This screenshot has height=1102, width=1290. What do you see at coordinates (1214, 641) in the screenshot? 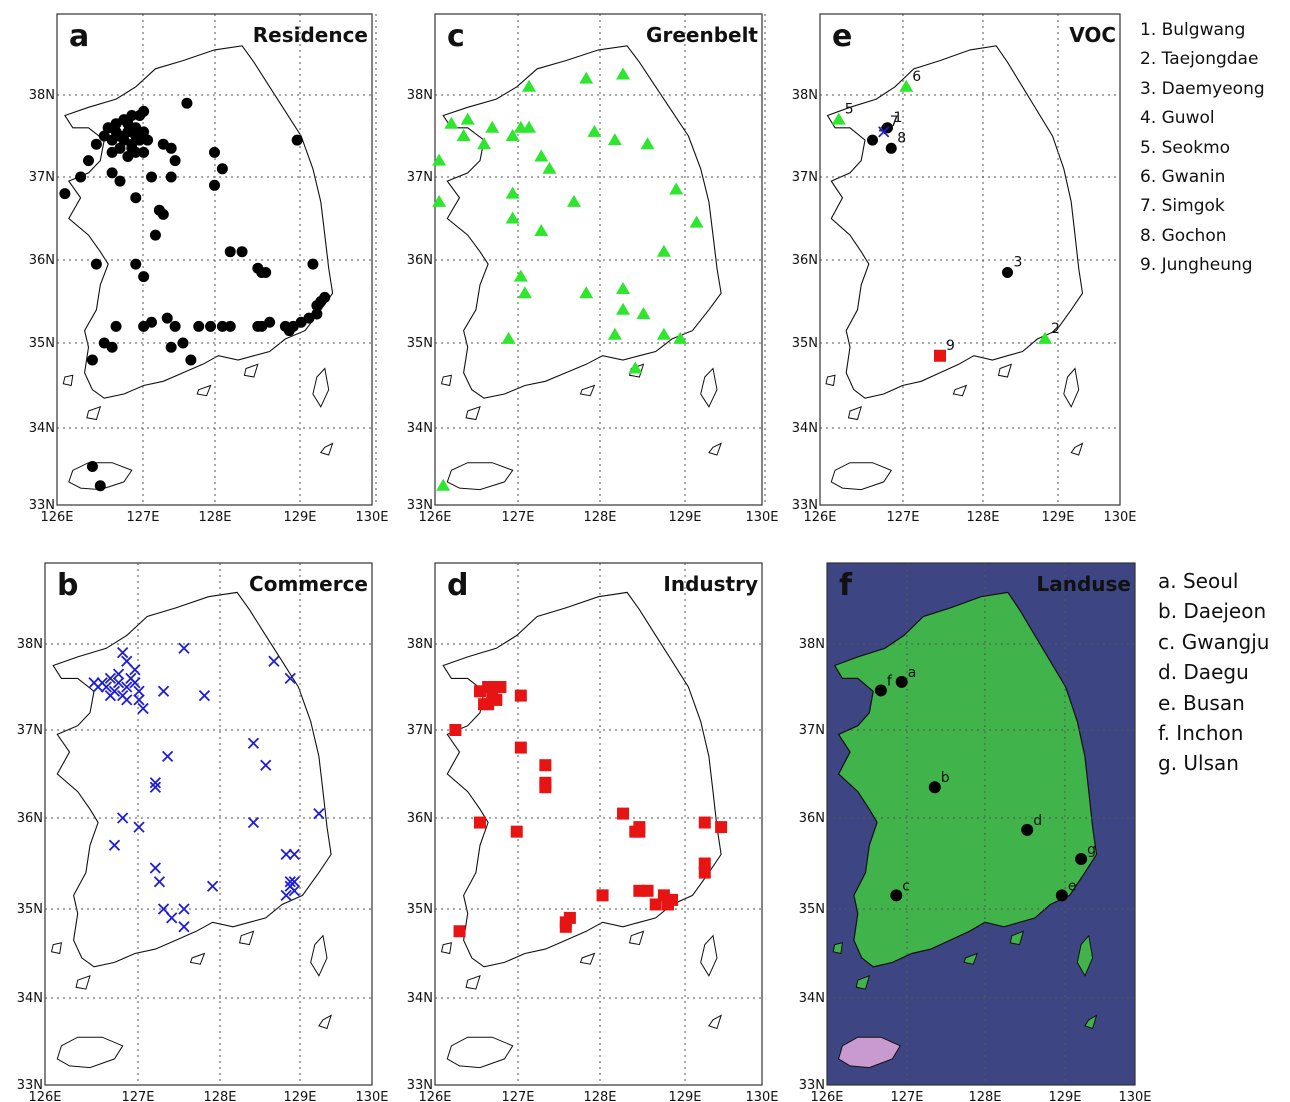
I see `legend-item: c. Gwangju` at bounding box center [1214, 641].